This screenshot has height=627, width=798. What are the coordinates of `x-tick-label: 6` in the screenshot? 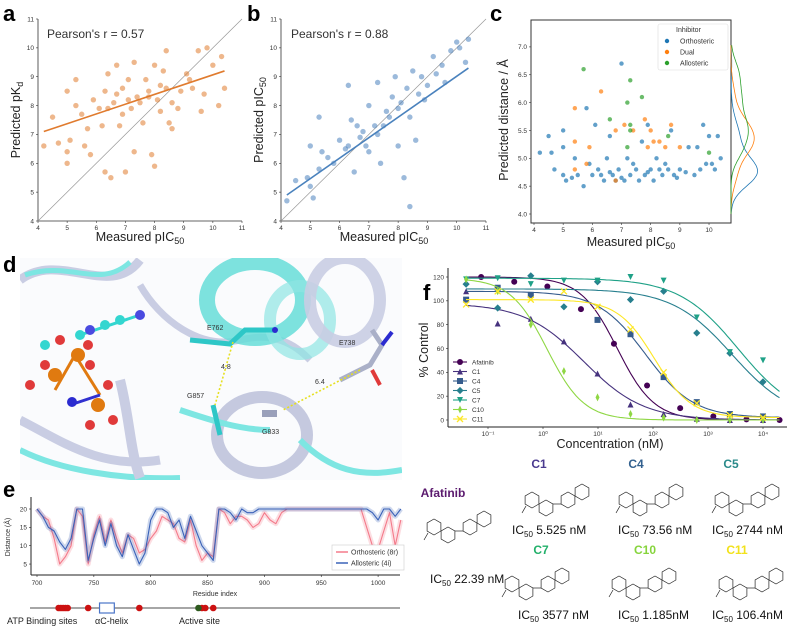 It's located at (96, 228).